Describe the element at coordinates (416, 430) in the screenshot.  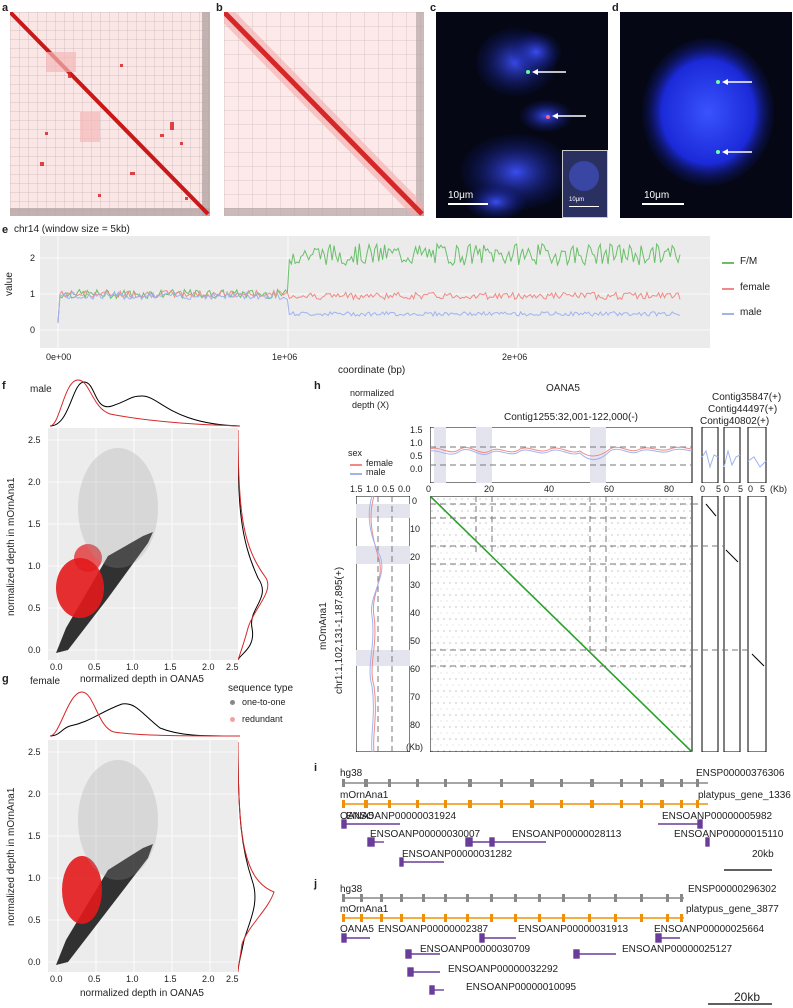
I see `h-top-ytick-0: 1.5` at that location.